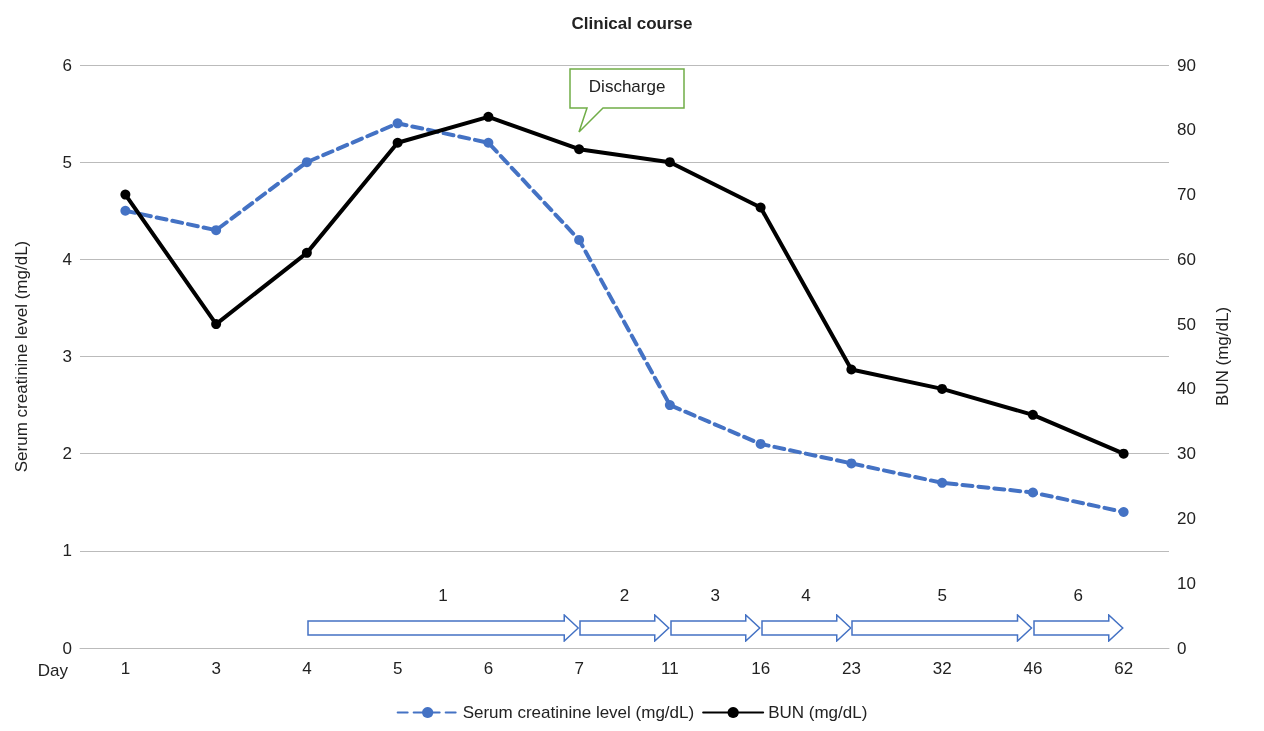  What do you see at coordinates (1124, 668) in the screenshot?
I see `x-tick-label: 62` at bounding box center [1124, 668].